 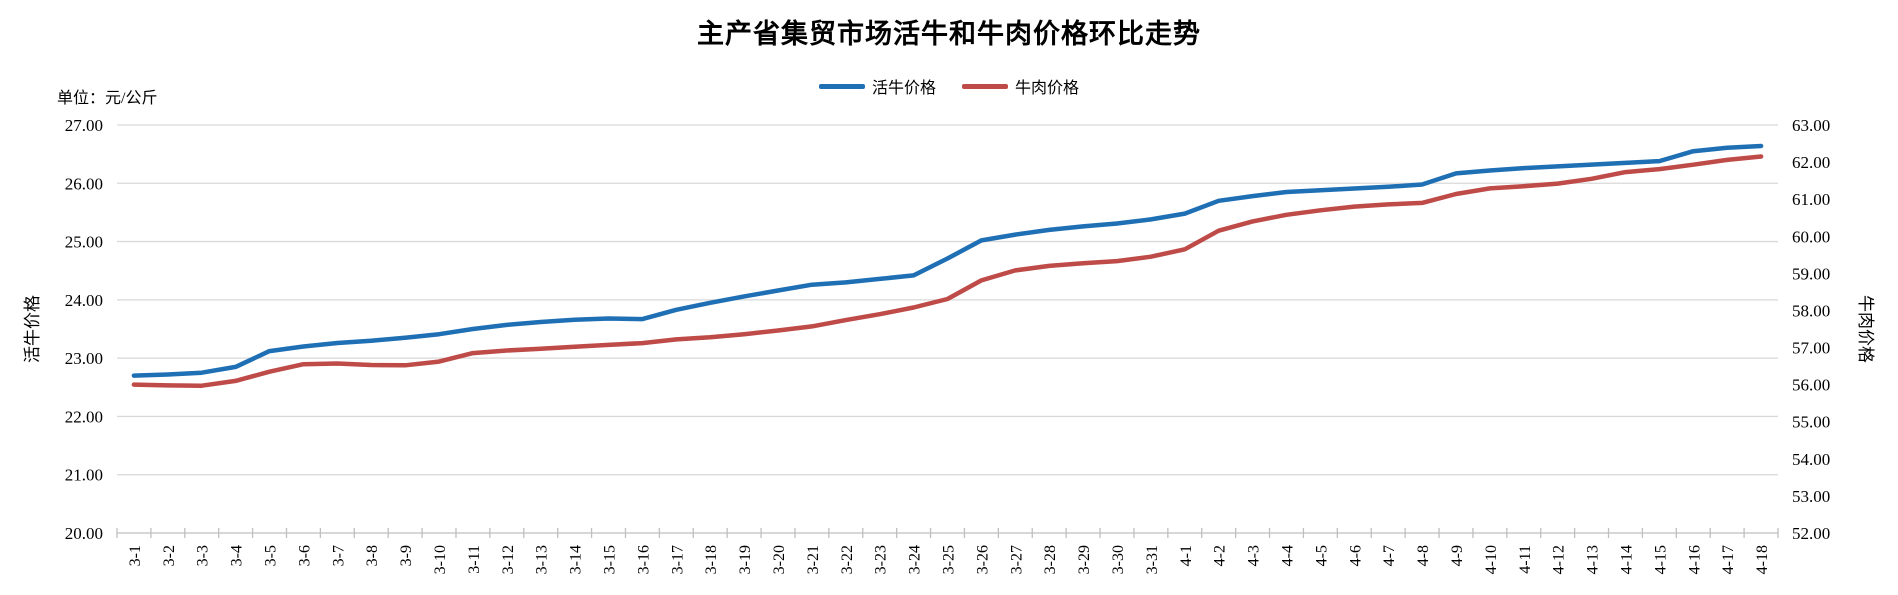 I want to click on x-tick-label: 4-6, so click(x=1355, y=555).